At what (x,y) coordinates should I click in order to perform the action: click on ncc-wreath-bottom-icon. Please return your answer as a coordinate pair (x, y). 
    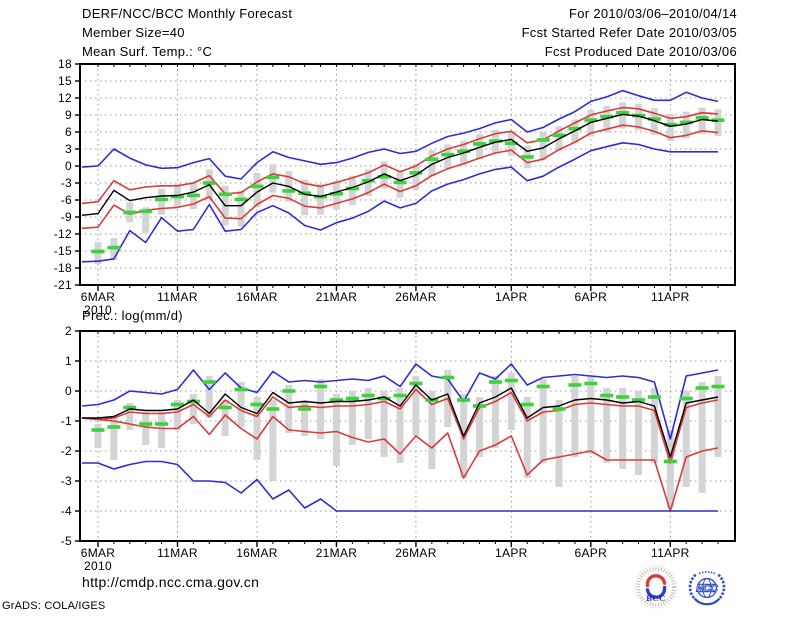
    Looking at the image, I should click on (707, 601).